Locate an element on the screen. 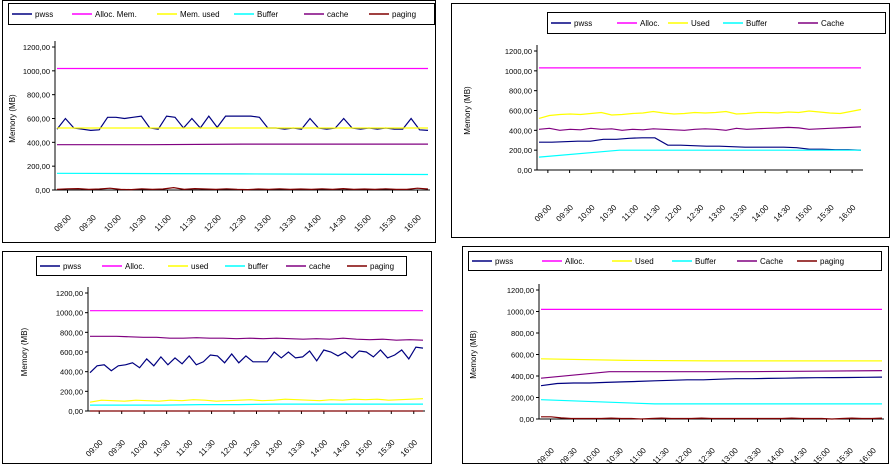 Image resolution: width=893 pixels, height=469 pixels. legend-label: buffer is located at coordinates (258, 266).